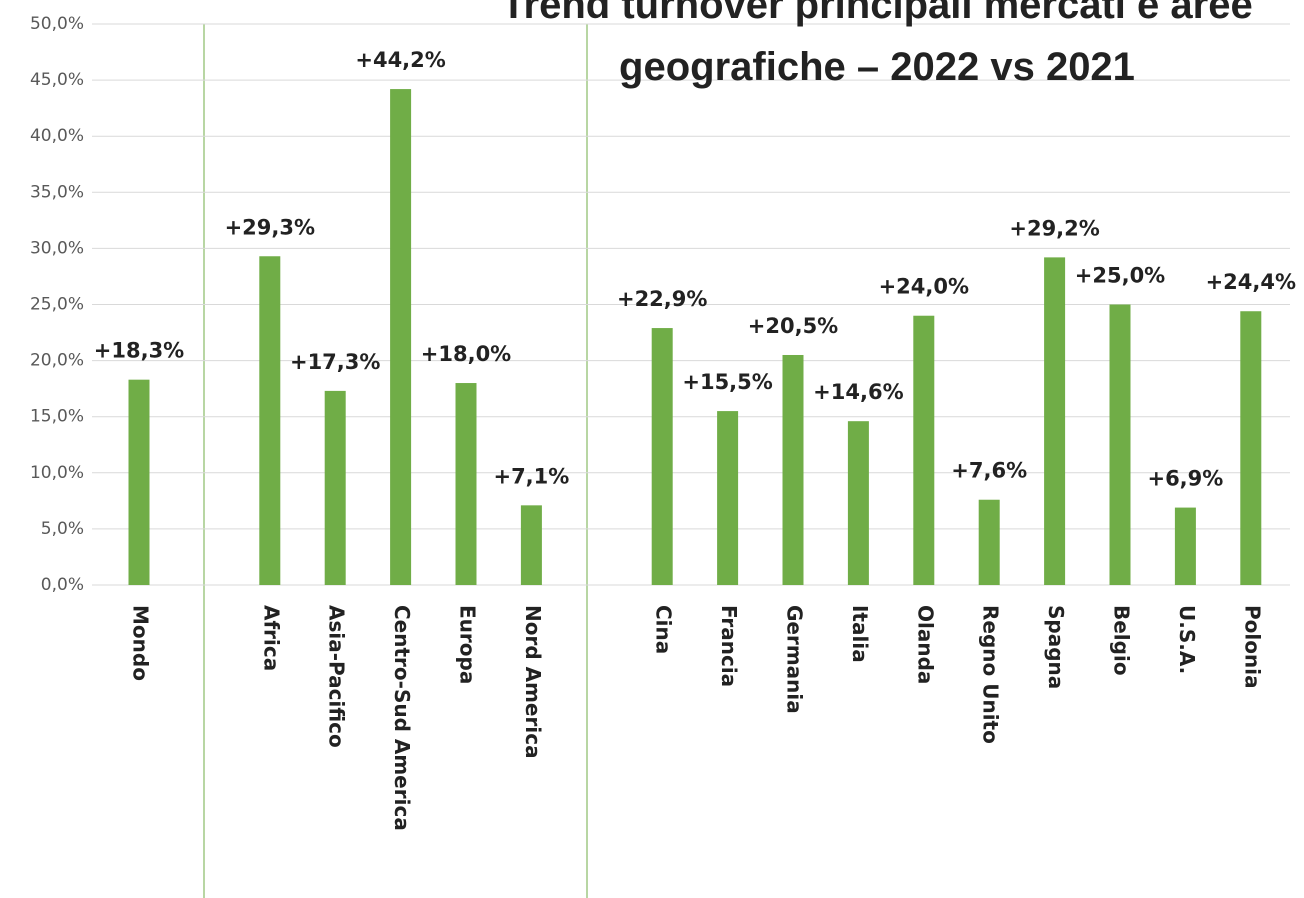 The height and width of the screenshot is (898, 1304). I want to click on x-tick-label: Spagna, so click(1056, 647).